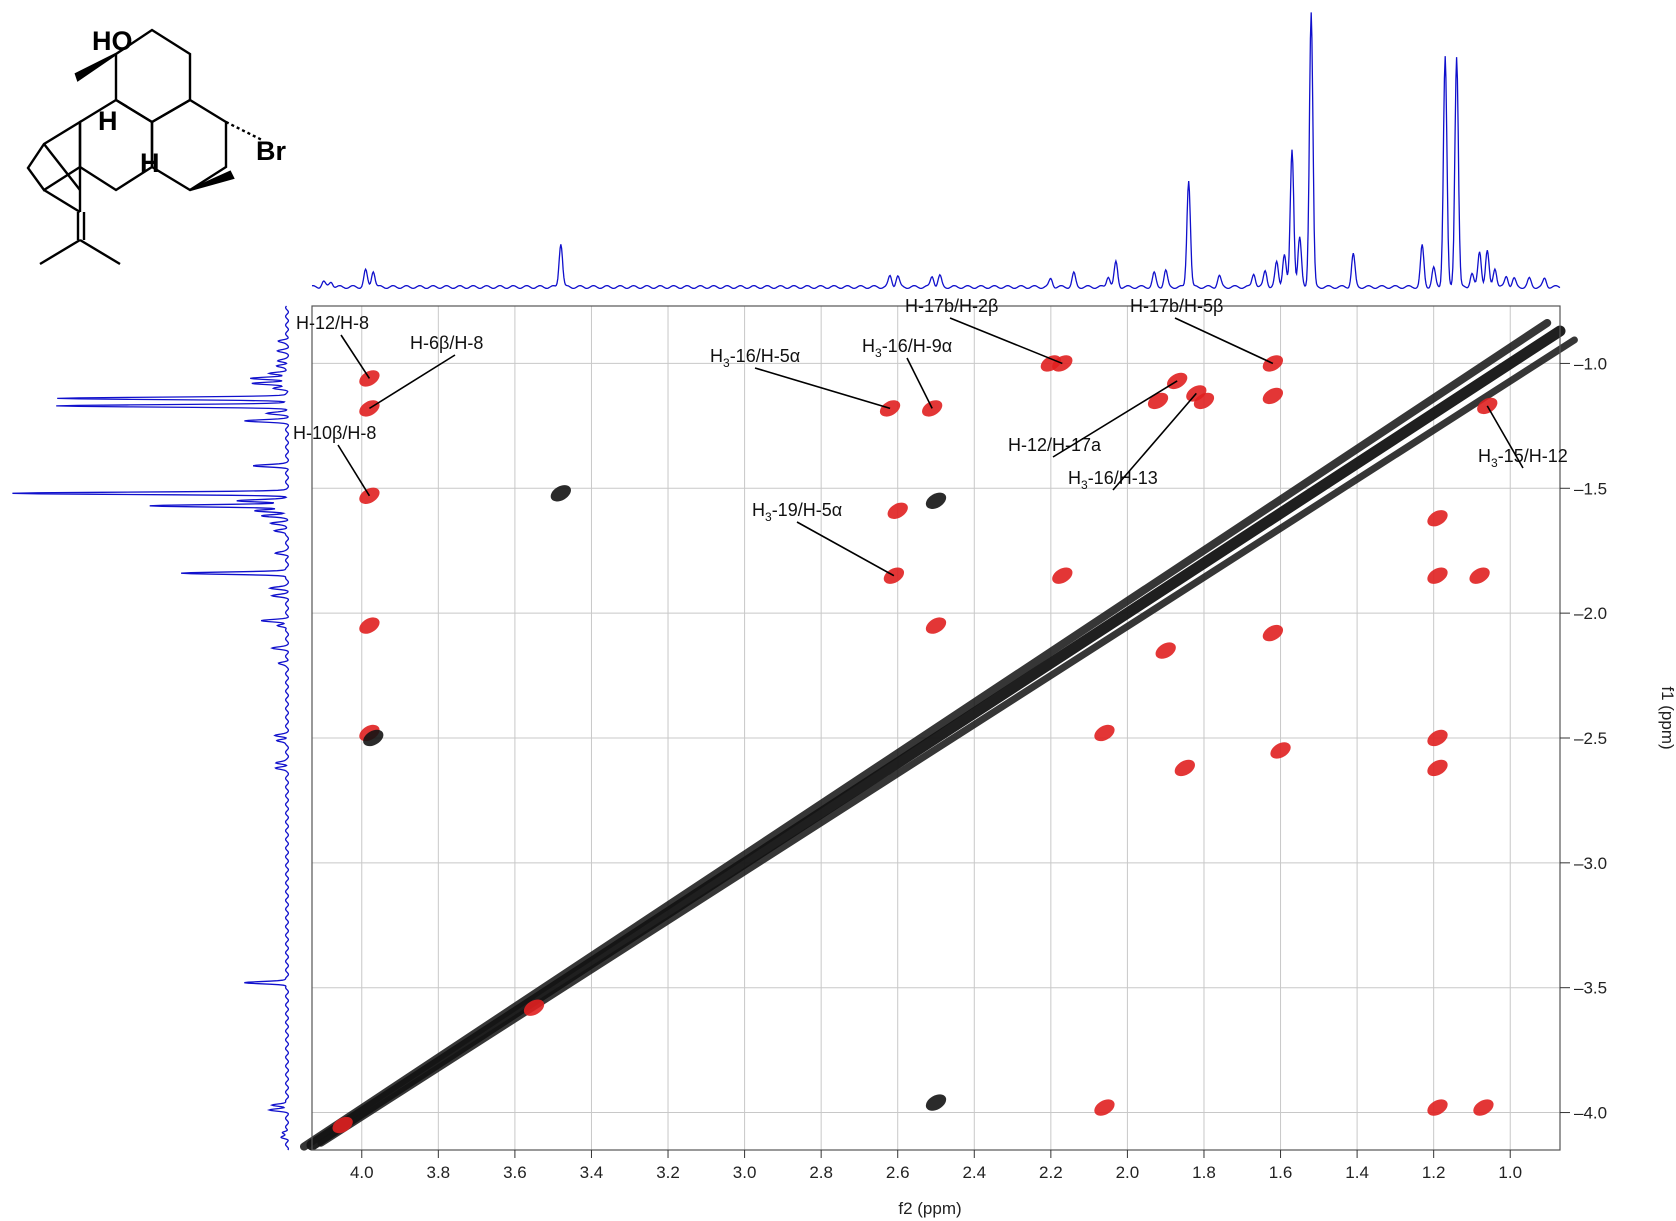  I want to click on annotation: H3-19/H-5α, so click(823, 538).